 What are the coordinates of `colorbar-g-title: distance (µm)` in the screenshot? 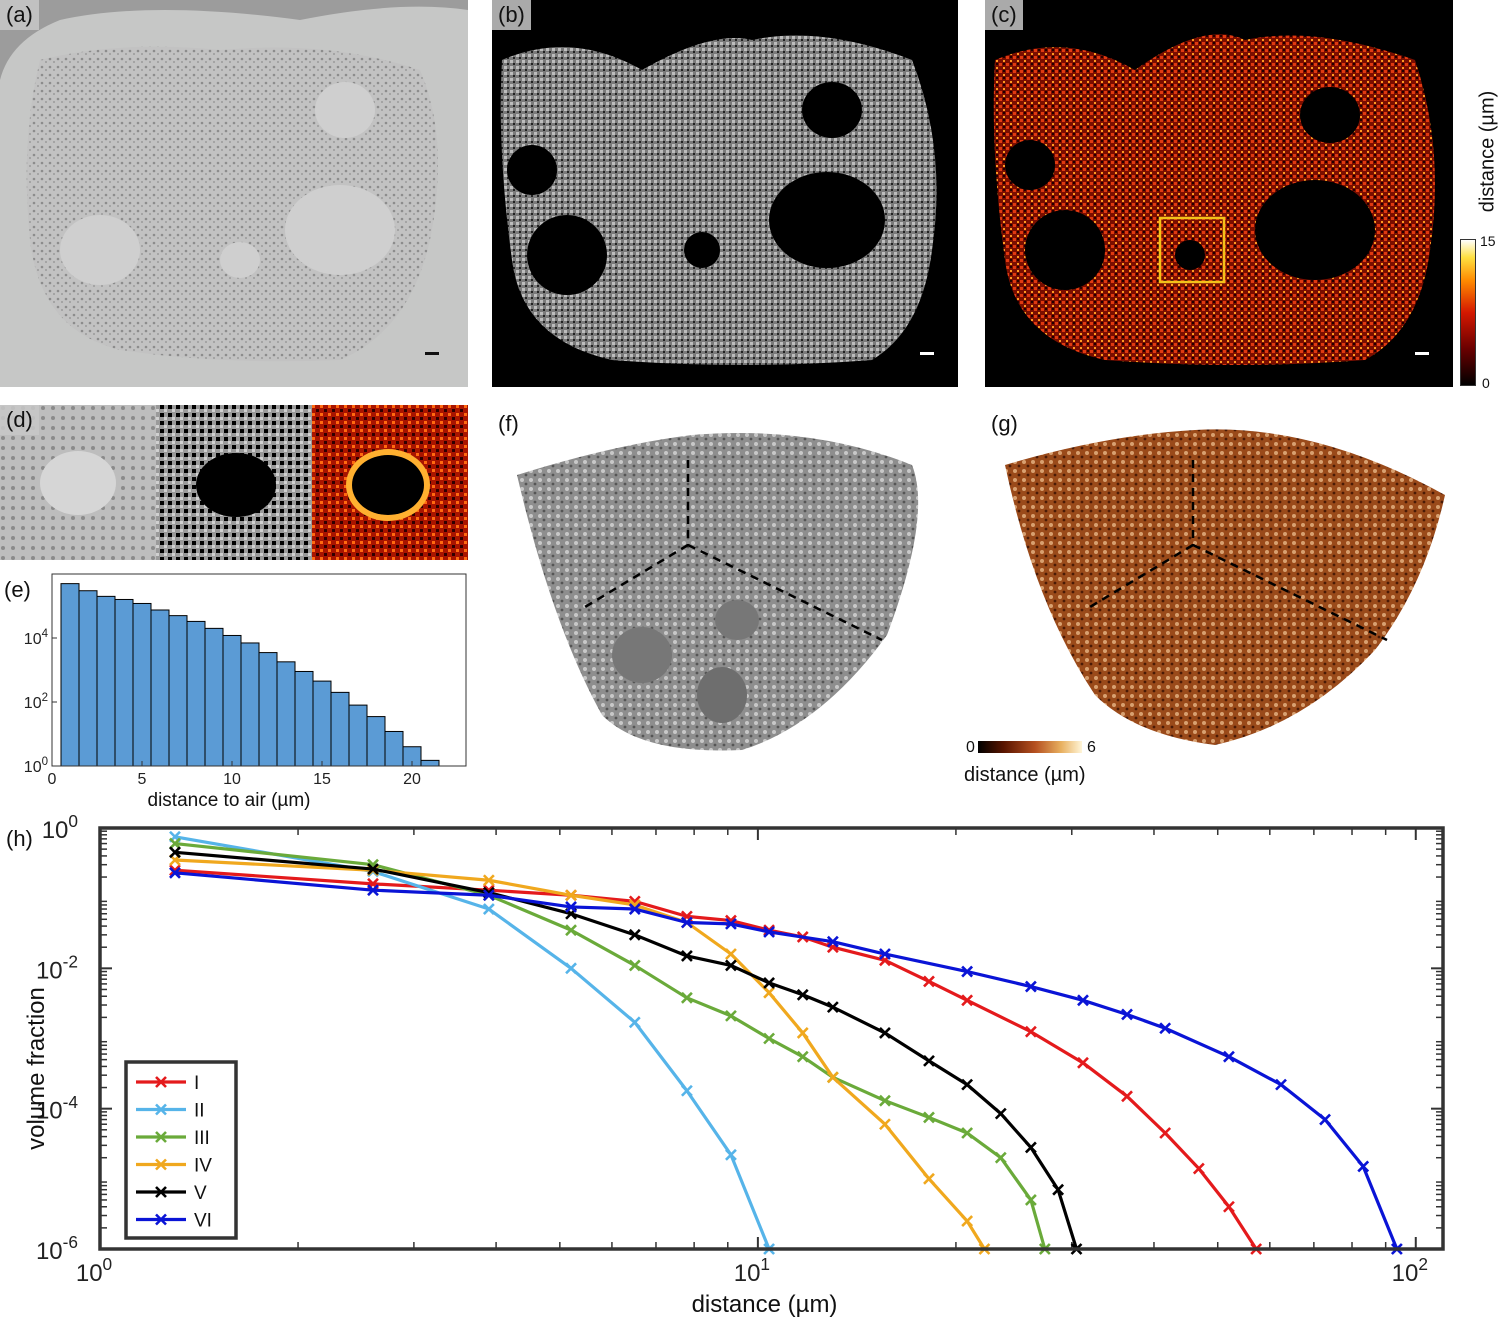 It's located at (1025, 775).